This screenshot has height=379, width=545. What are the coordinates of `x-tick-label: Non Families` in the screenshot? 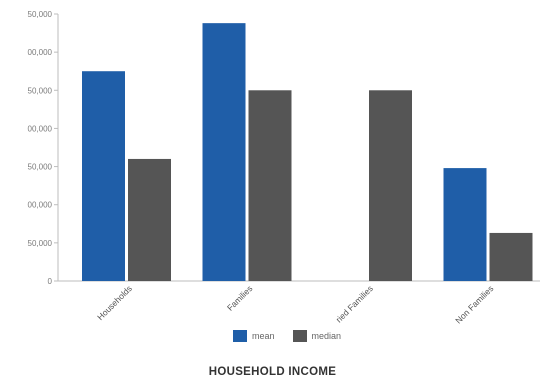 It's located at (474, 304).